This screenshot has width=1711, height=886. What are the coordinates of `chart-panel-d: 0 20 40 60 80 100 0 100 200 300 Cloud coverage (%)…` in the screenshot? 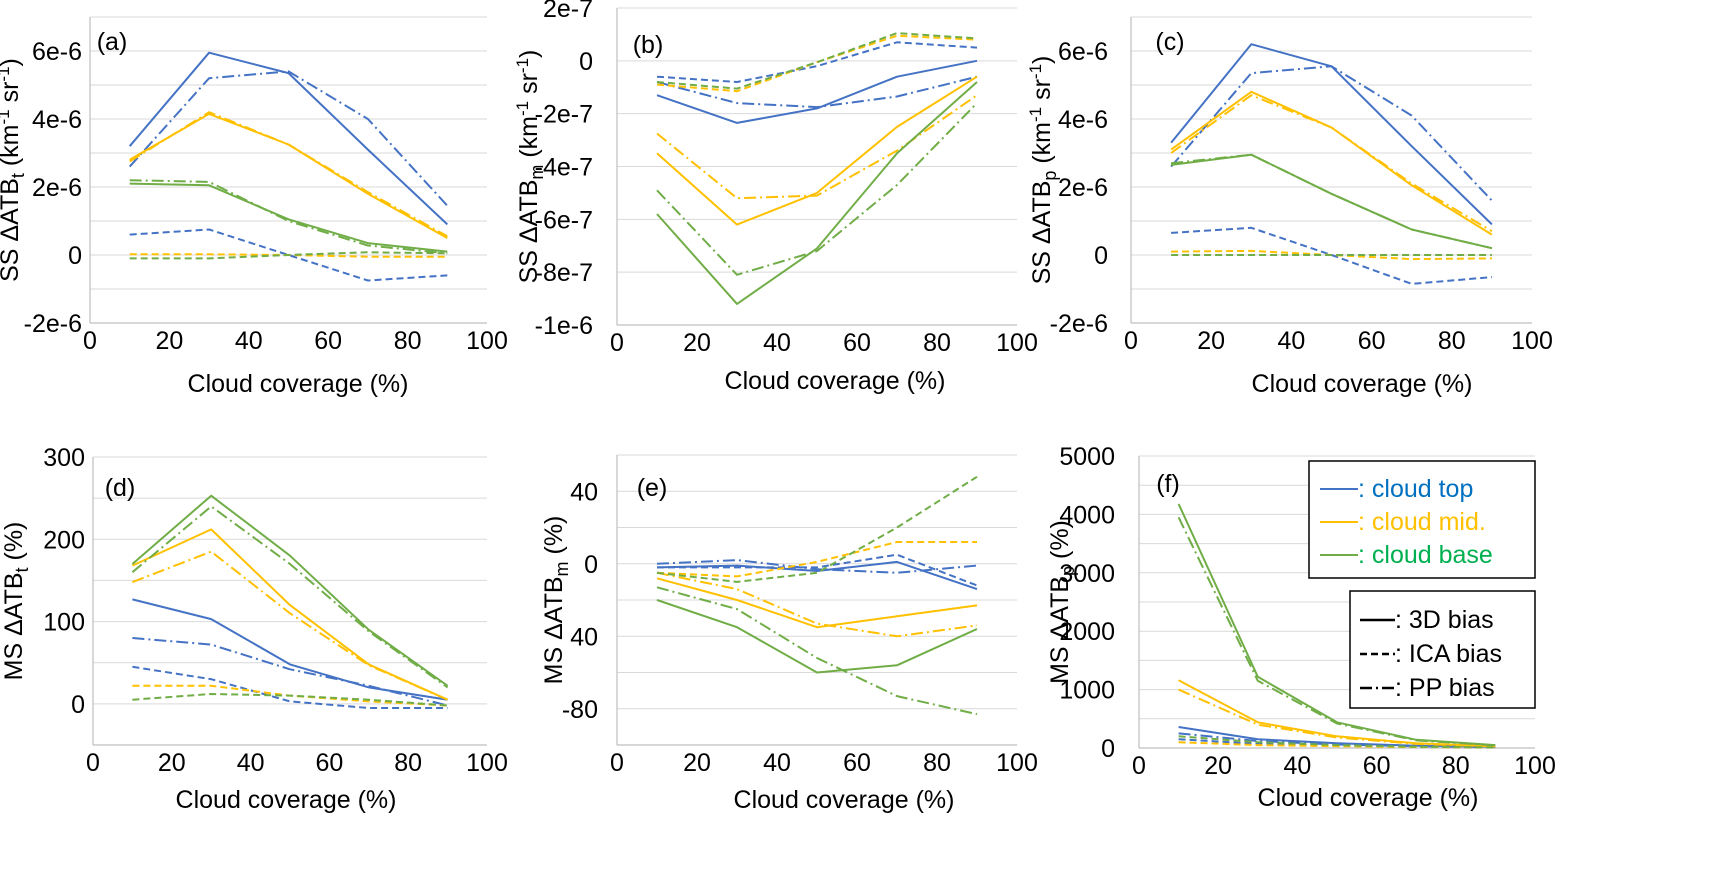 It's located at (254, 629).